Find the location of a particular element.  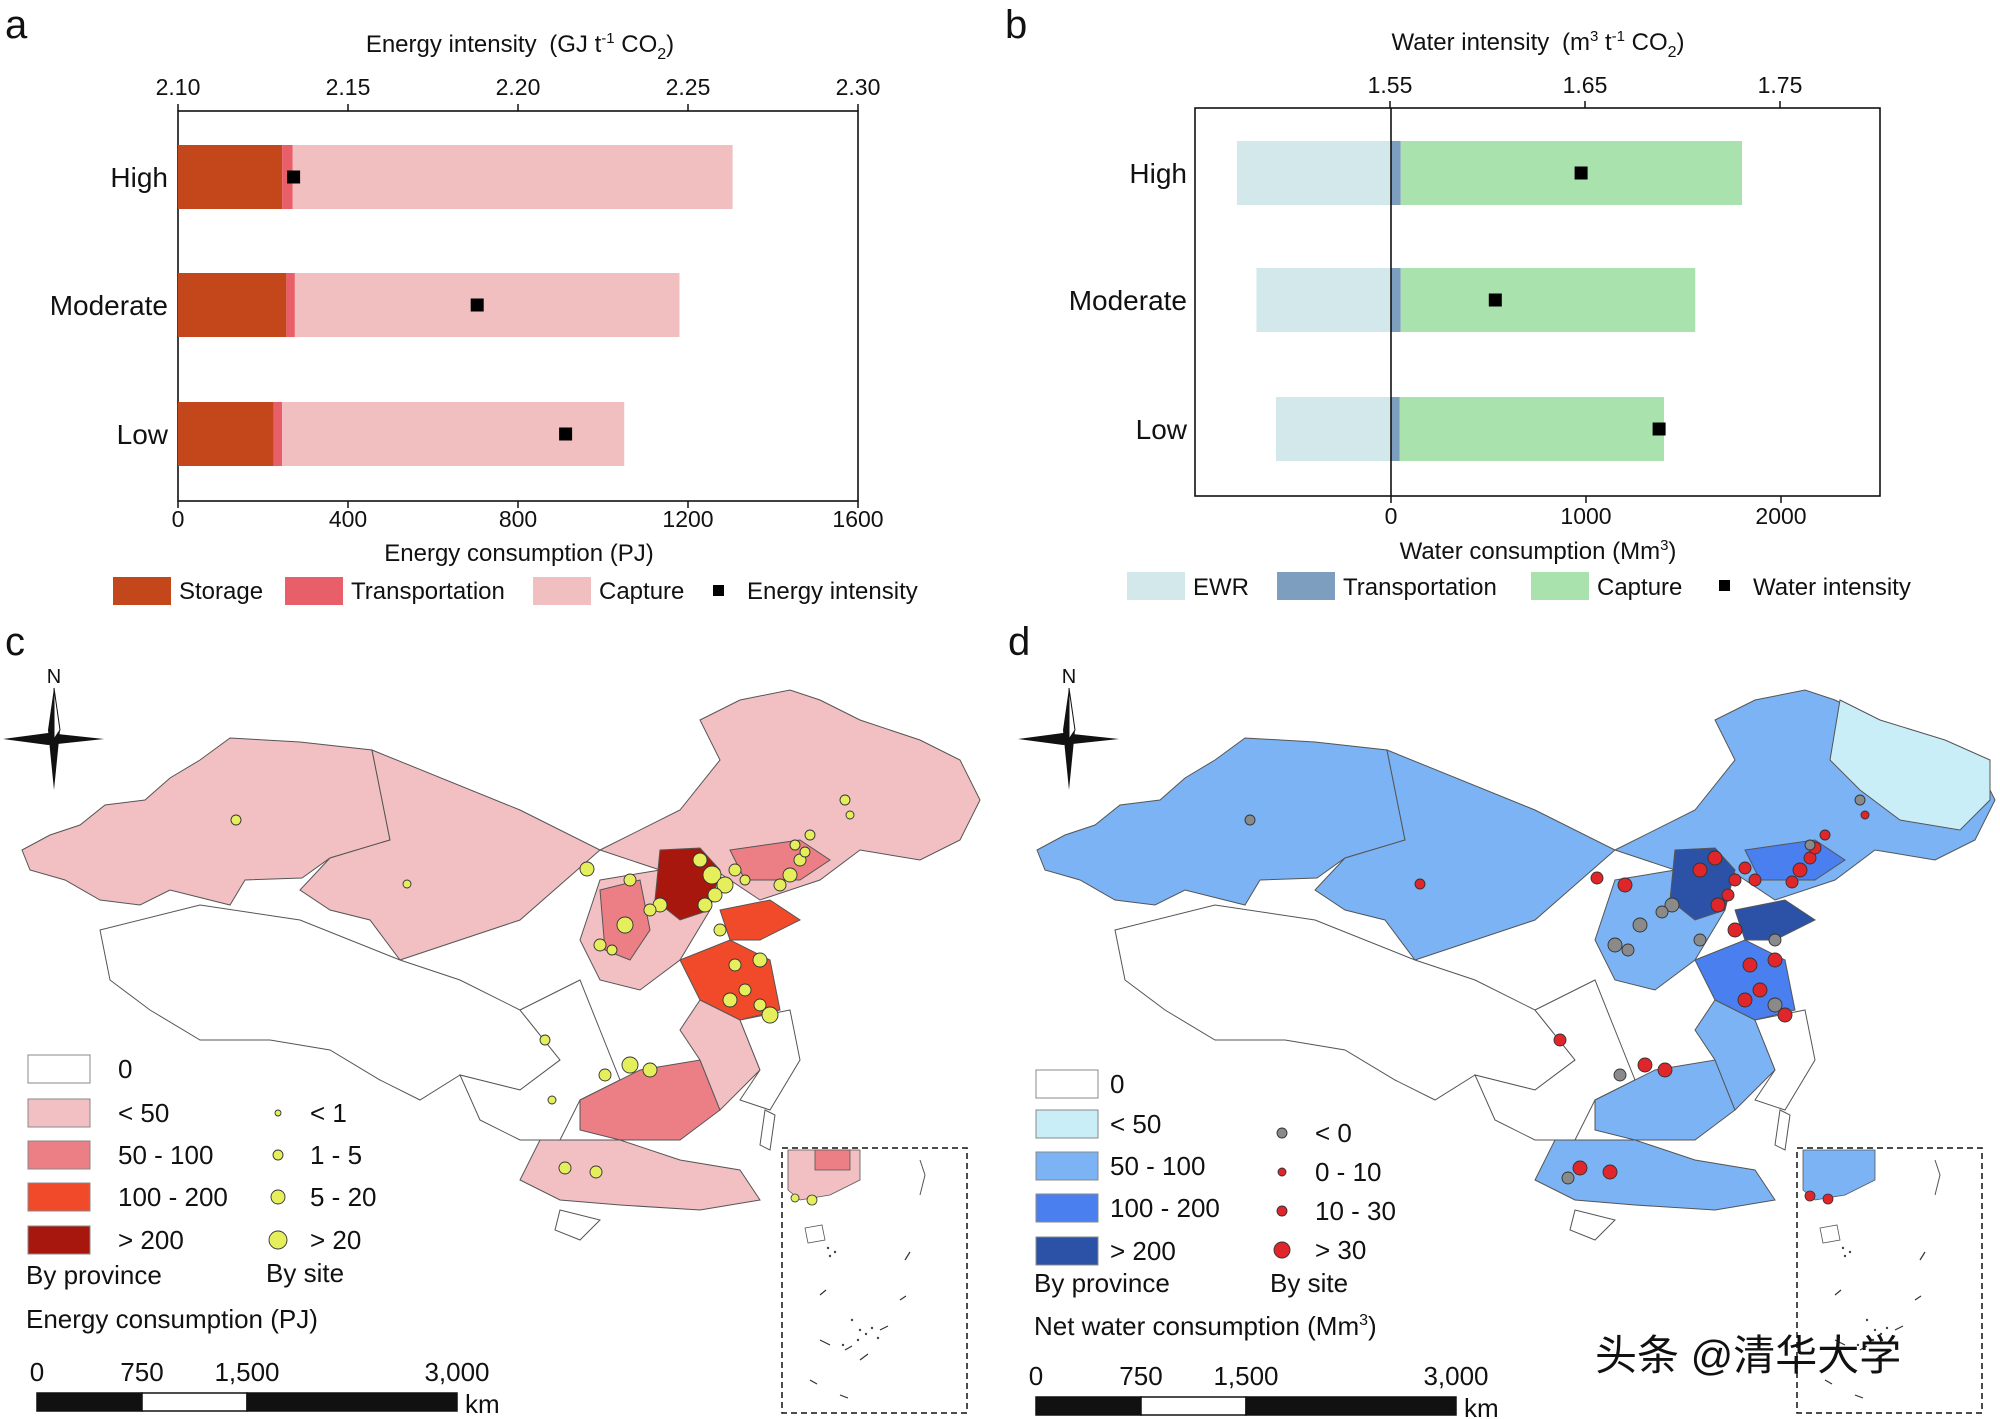

legend-swatch-capture is located at coordinates (1560, 586).